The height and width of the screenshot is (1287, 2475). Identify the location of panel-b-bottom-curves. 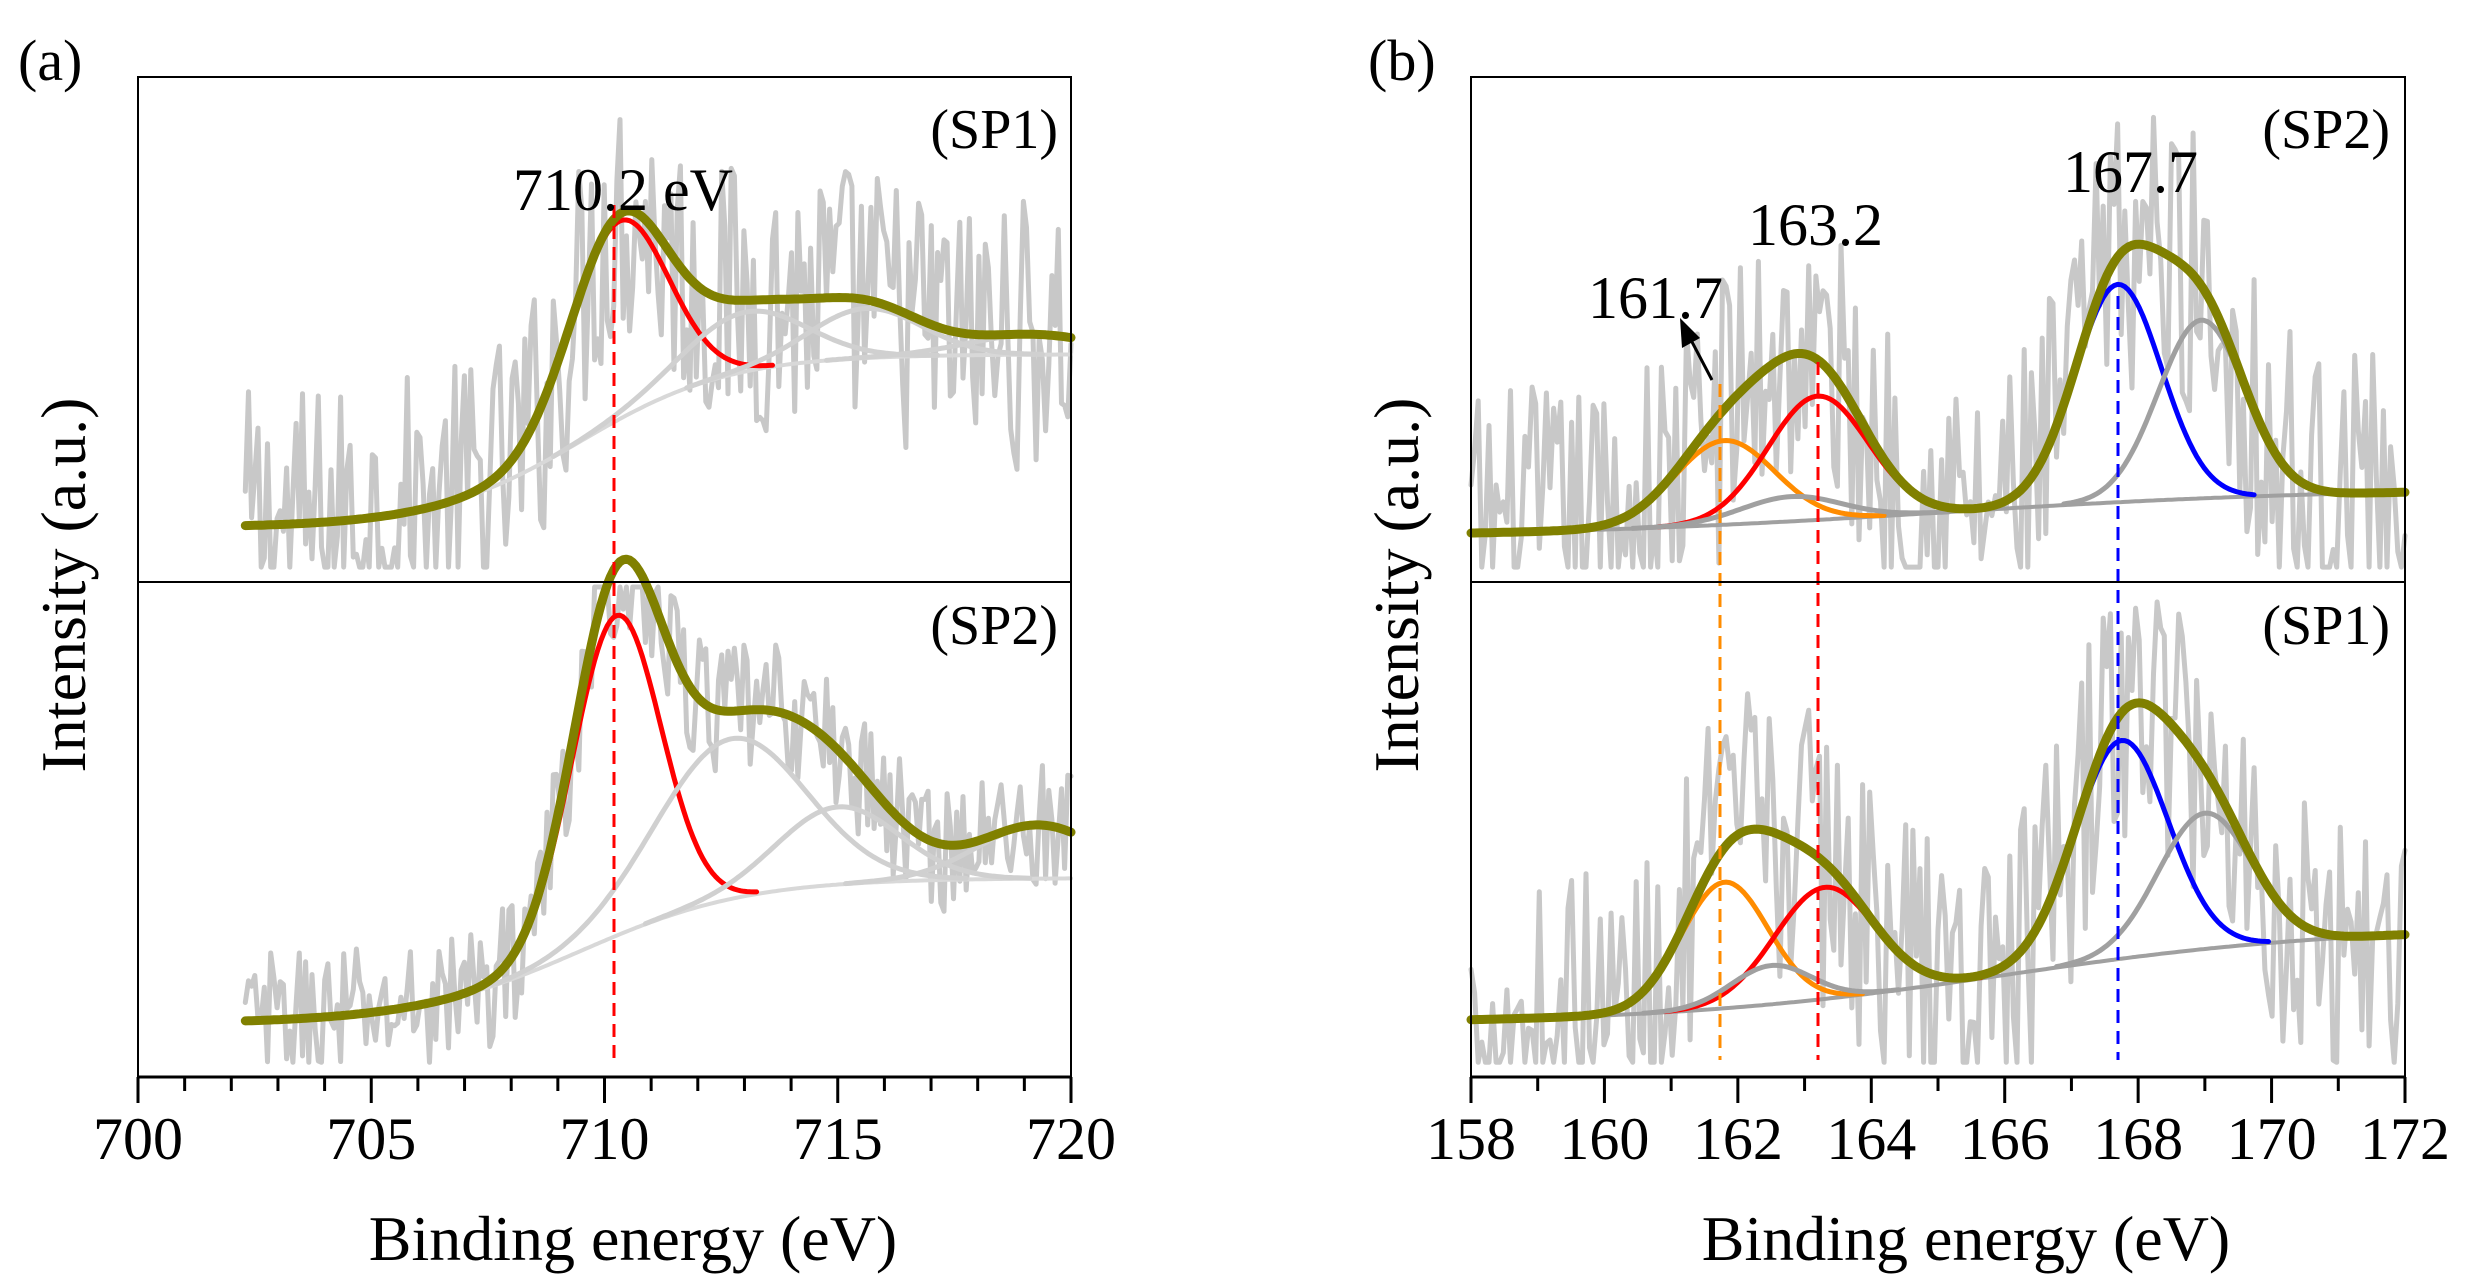
(1938, 832).